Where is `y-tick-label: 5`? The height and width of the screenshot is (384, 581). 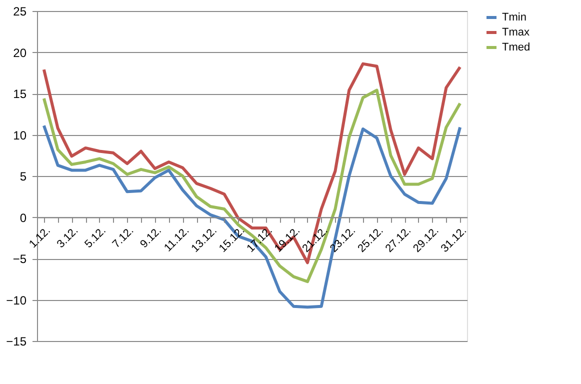 y-tick-label: 5 is located at coordinates (23, 177).